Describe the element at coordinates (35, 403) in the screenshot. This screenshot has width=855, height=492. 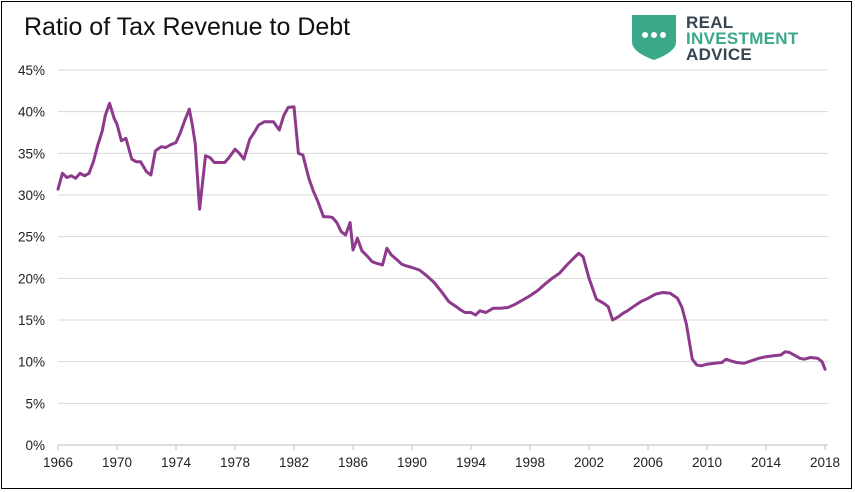
I see `y-tick-label: 5%` at that location.